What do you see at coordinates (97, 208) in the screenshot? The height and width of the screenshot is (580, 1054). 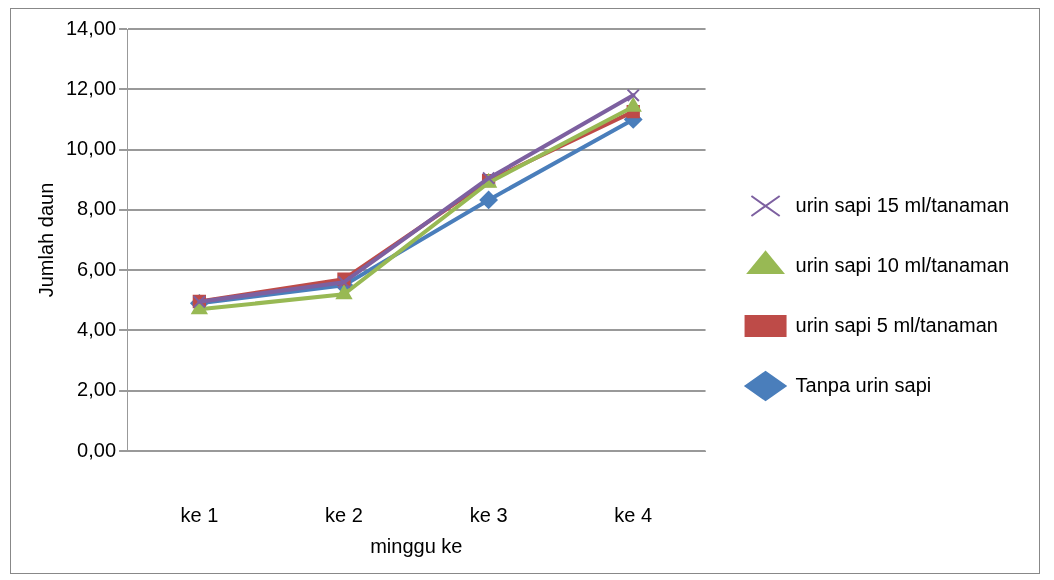 I see `y-tick-label: 8,00` at bounding box center [97, 208].